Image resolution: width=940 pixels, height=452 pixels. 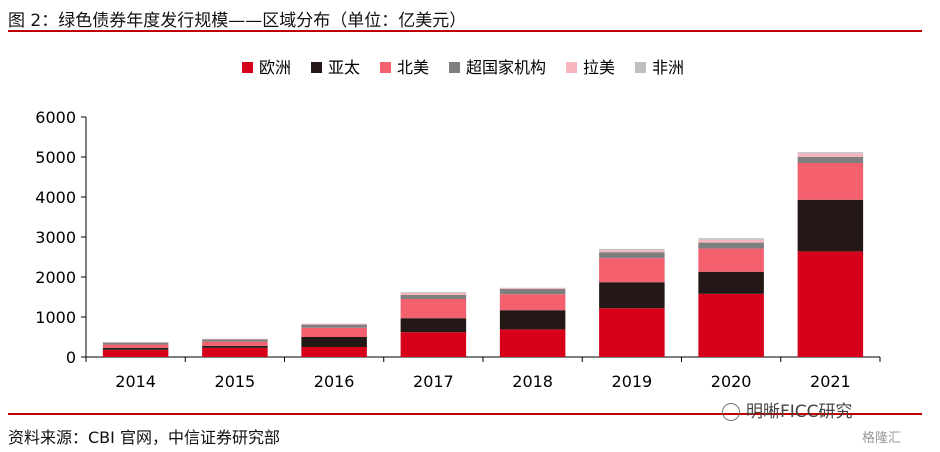 What do you see at coordinates (235, 381) in the screenshot?
I see `x-tick-label: 2015` at bounding box center [235, 381].